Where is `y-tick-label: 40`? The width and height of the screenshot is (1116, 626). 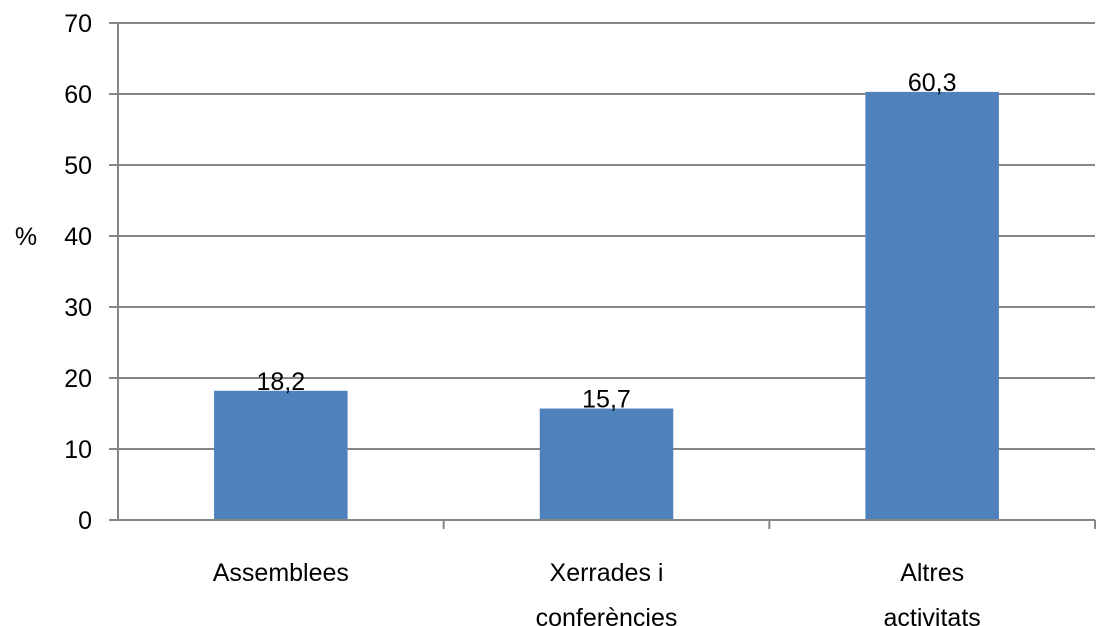 y-tick-label: 40 is located at coordinates (78, 237).